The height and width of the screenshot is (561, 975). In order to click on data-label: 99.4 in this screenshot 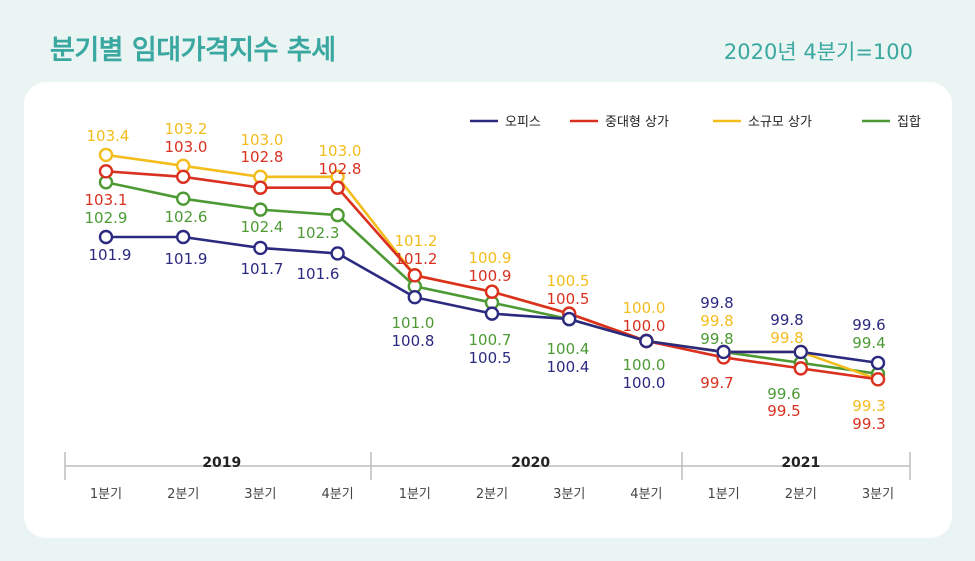, I will do `click(868, 343)`.